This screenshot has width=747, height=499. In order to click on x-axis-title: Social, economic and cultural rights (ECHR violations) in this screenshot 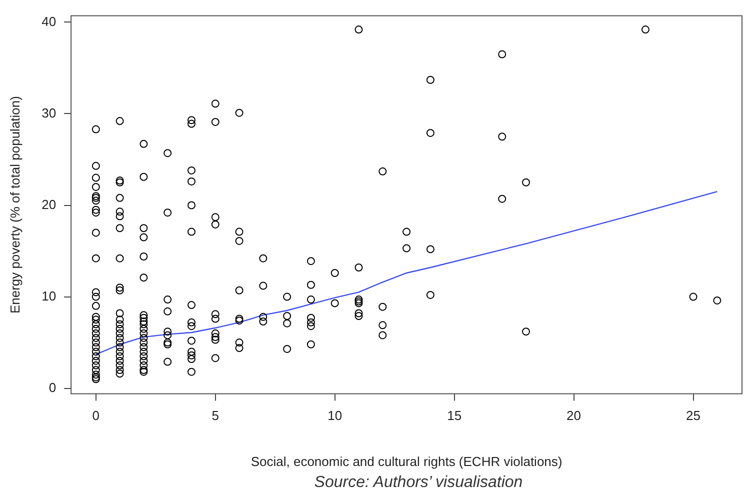, I will do `click(406, 461)`.